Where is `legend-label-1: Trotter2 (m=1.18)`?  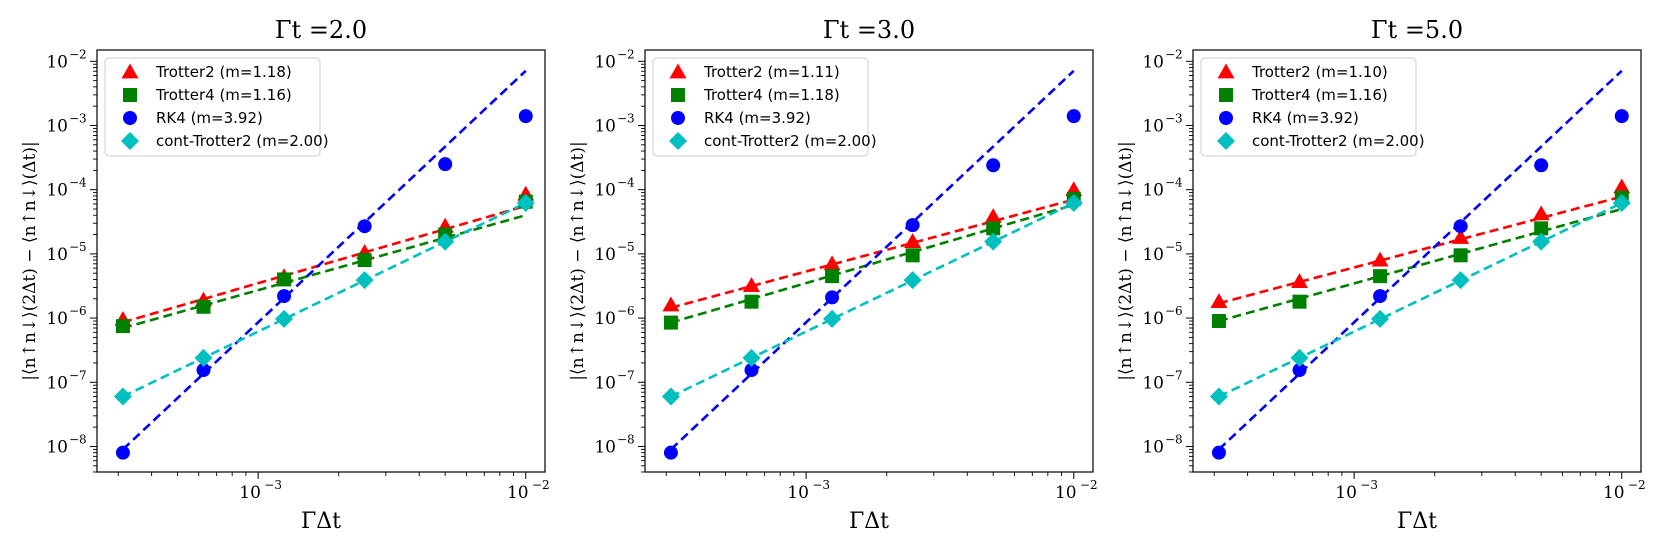
legend-label-1: Trotter2 (m=1.18) is located at coordinates (223, 72).